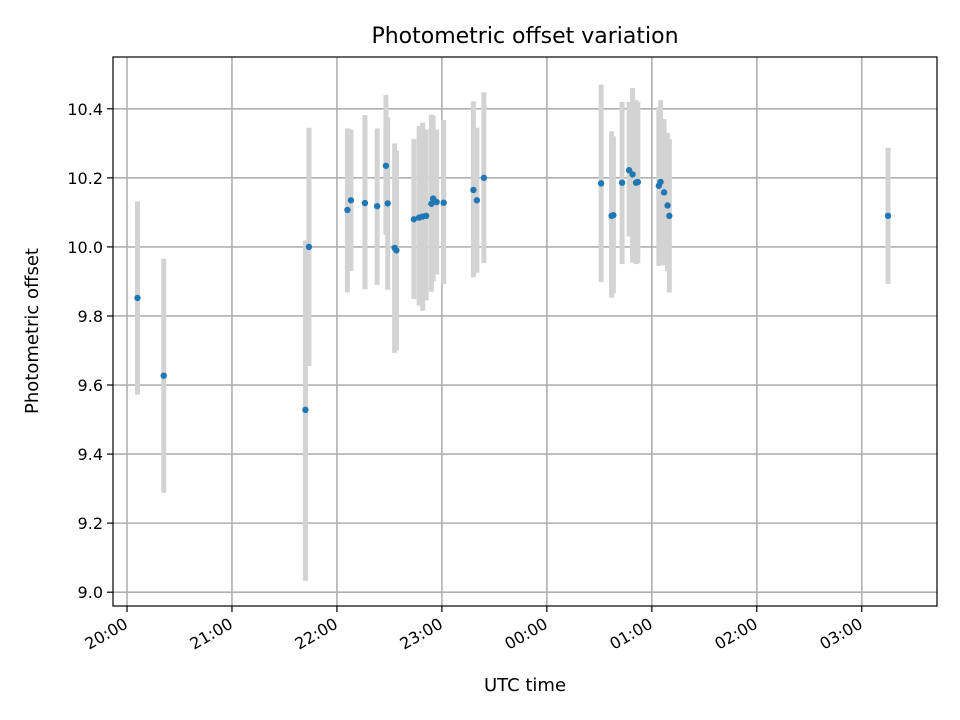 The height and width of the screenshot is (720, 960). I want to click on x-tick-label: 23:00, so click(420, 634).